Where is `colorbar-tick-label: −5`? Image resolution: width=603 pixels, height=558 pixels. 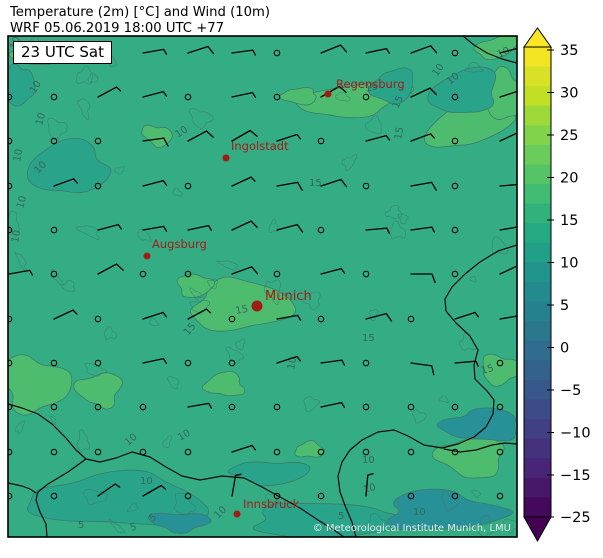 colorbar-tick-label: −5 is located at coordinates (570, 391).